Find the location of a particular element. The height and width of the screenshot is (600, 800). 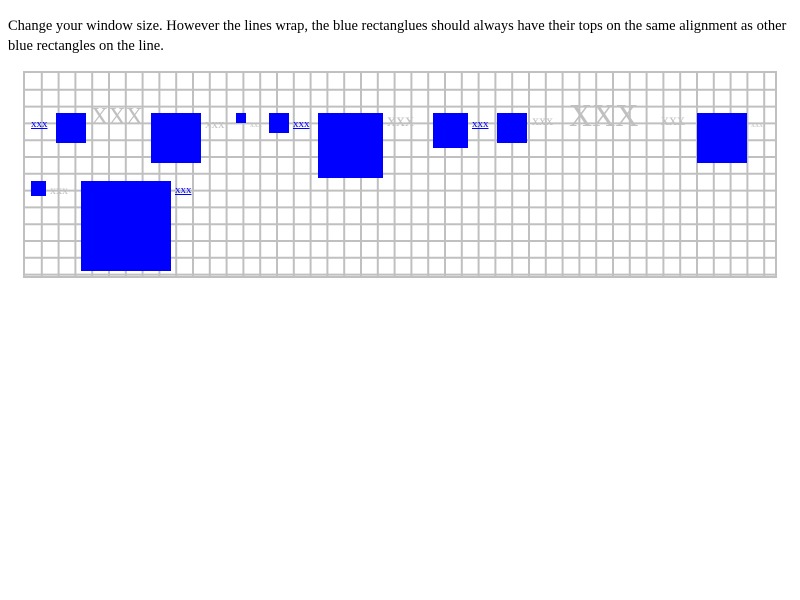

text-xxx-11: xxx is located at coordinates (757, 124).